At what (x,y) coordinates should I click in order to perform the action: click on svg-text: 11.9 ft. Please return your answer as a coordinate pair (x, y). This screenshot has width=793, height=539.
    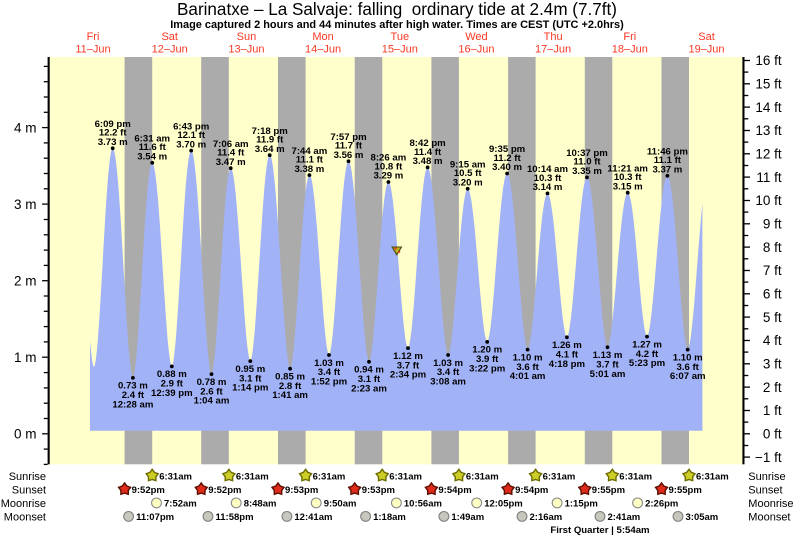
    Looking at the image, I should click on (270, 140).